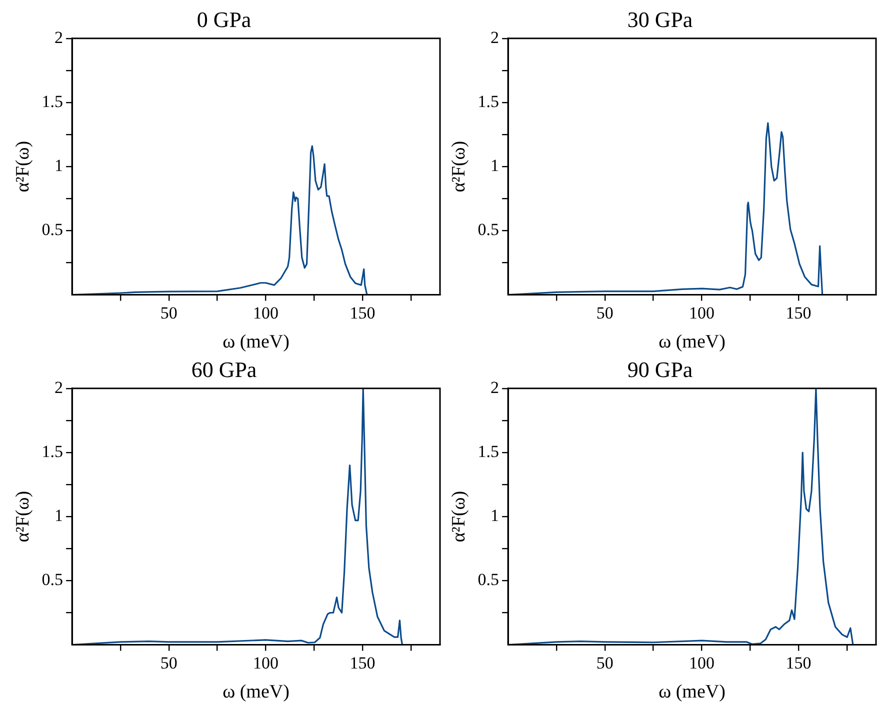 The width and height of the screenshot is (895, 708). What do you see at coordinates (224, 19) in the screenshot?
I see `chart-title: 0 GPa` at bounding box center [224, 19].